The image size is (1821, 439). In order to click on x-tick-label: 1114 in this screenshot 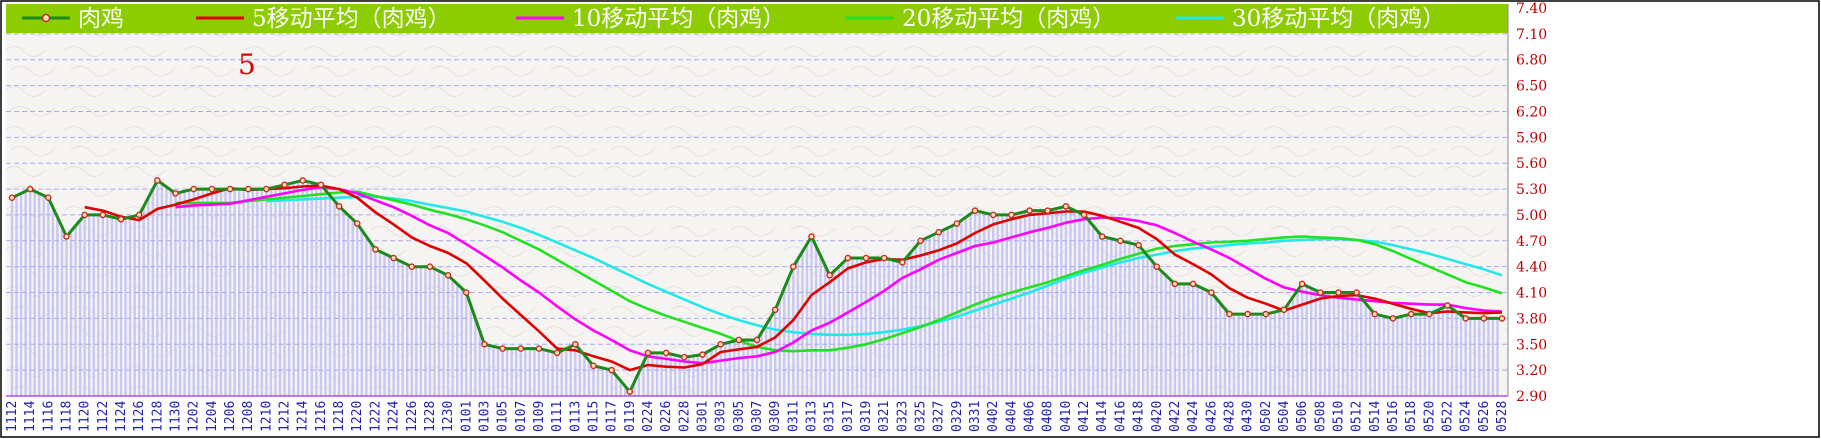, I will do `click(30, 416)`.